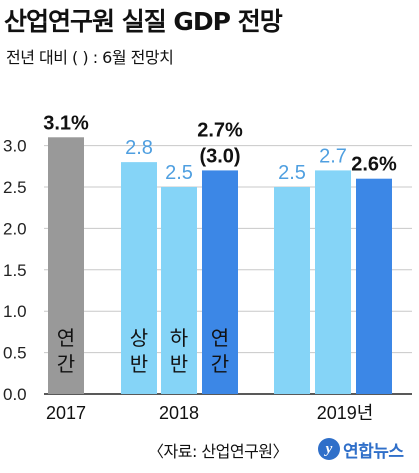 This screenshot has width=419, height=473. Describe the element at coordinates (333, 156) in the screenshot. I see `bar-value-label: 2.7` at that location.